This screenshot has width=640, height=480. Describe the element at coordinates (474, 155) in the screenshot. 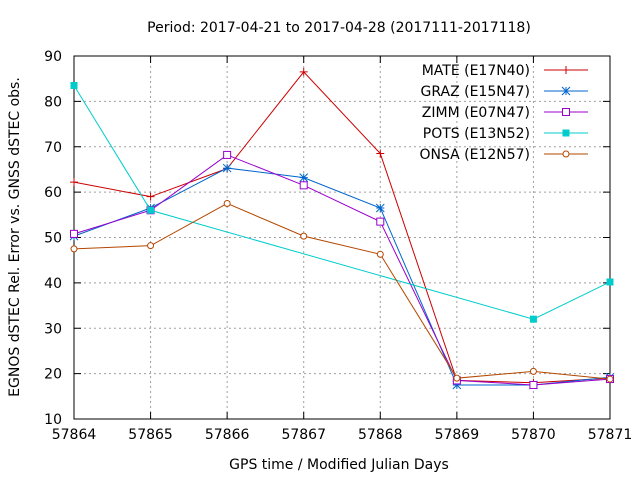

I see `legend-label-onsa: ONSA (E12N57)` at that location.